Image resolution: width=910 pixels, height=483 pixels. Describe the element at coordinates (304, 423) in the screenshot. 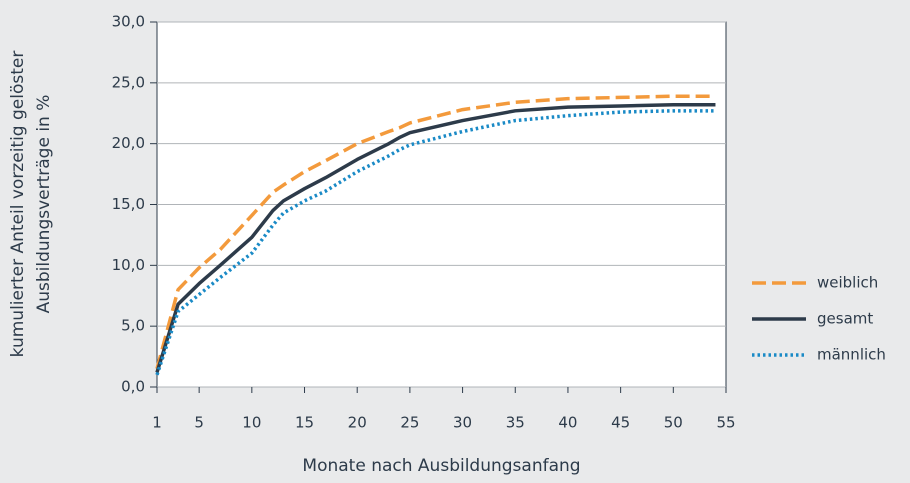

I see `x-tick-label: 15` at that location.